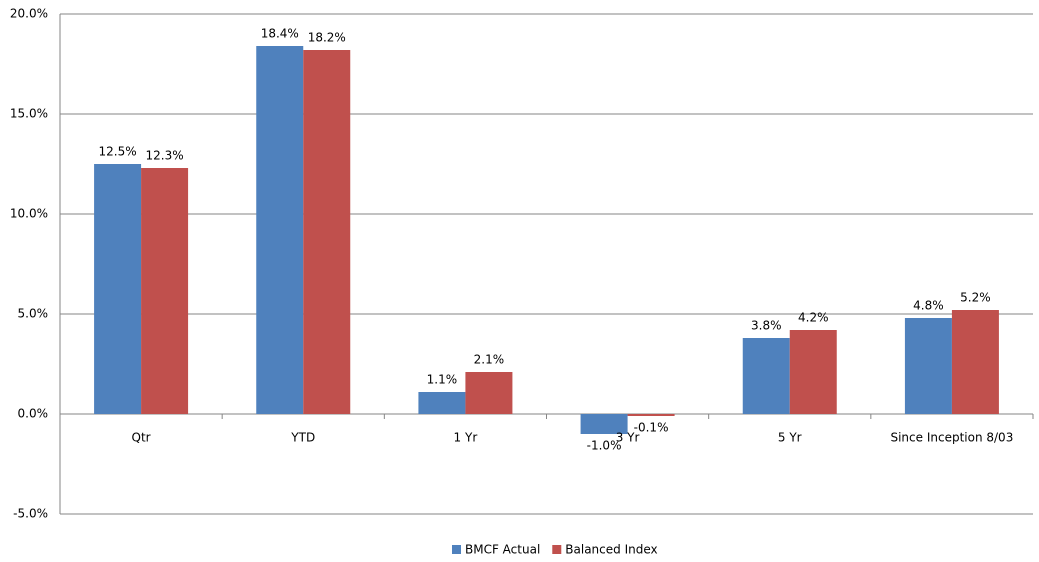 Image resolution: width=1039 pixels, height=562 pixels. I want to click on value-label: 18.2%, so click(327, 38).